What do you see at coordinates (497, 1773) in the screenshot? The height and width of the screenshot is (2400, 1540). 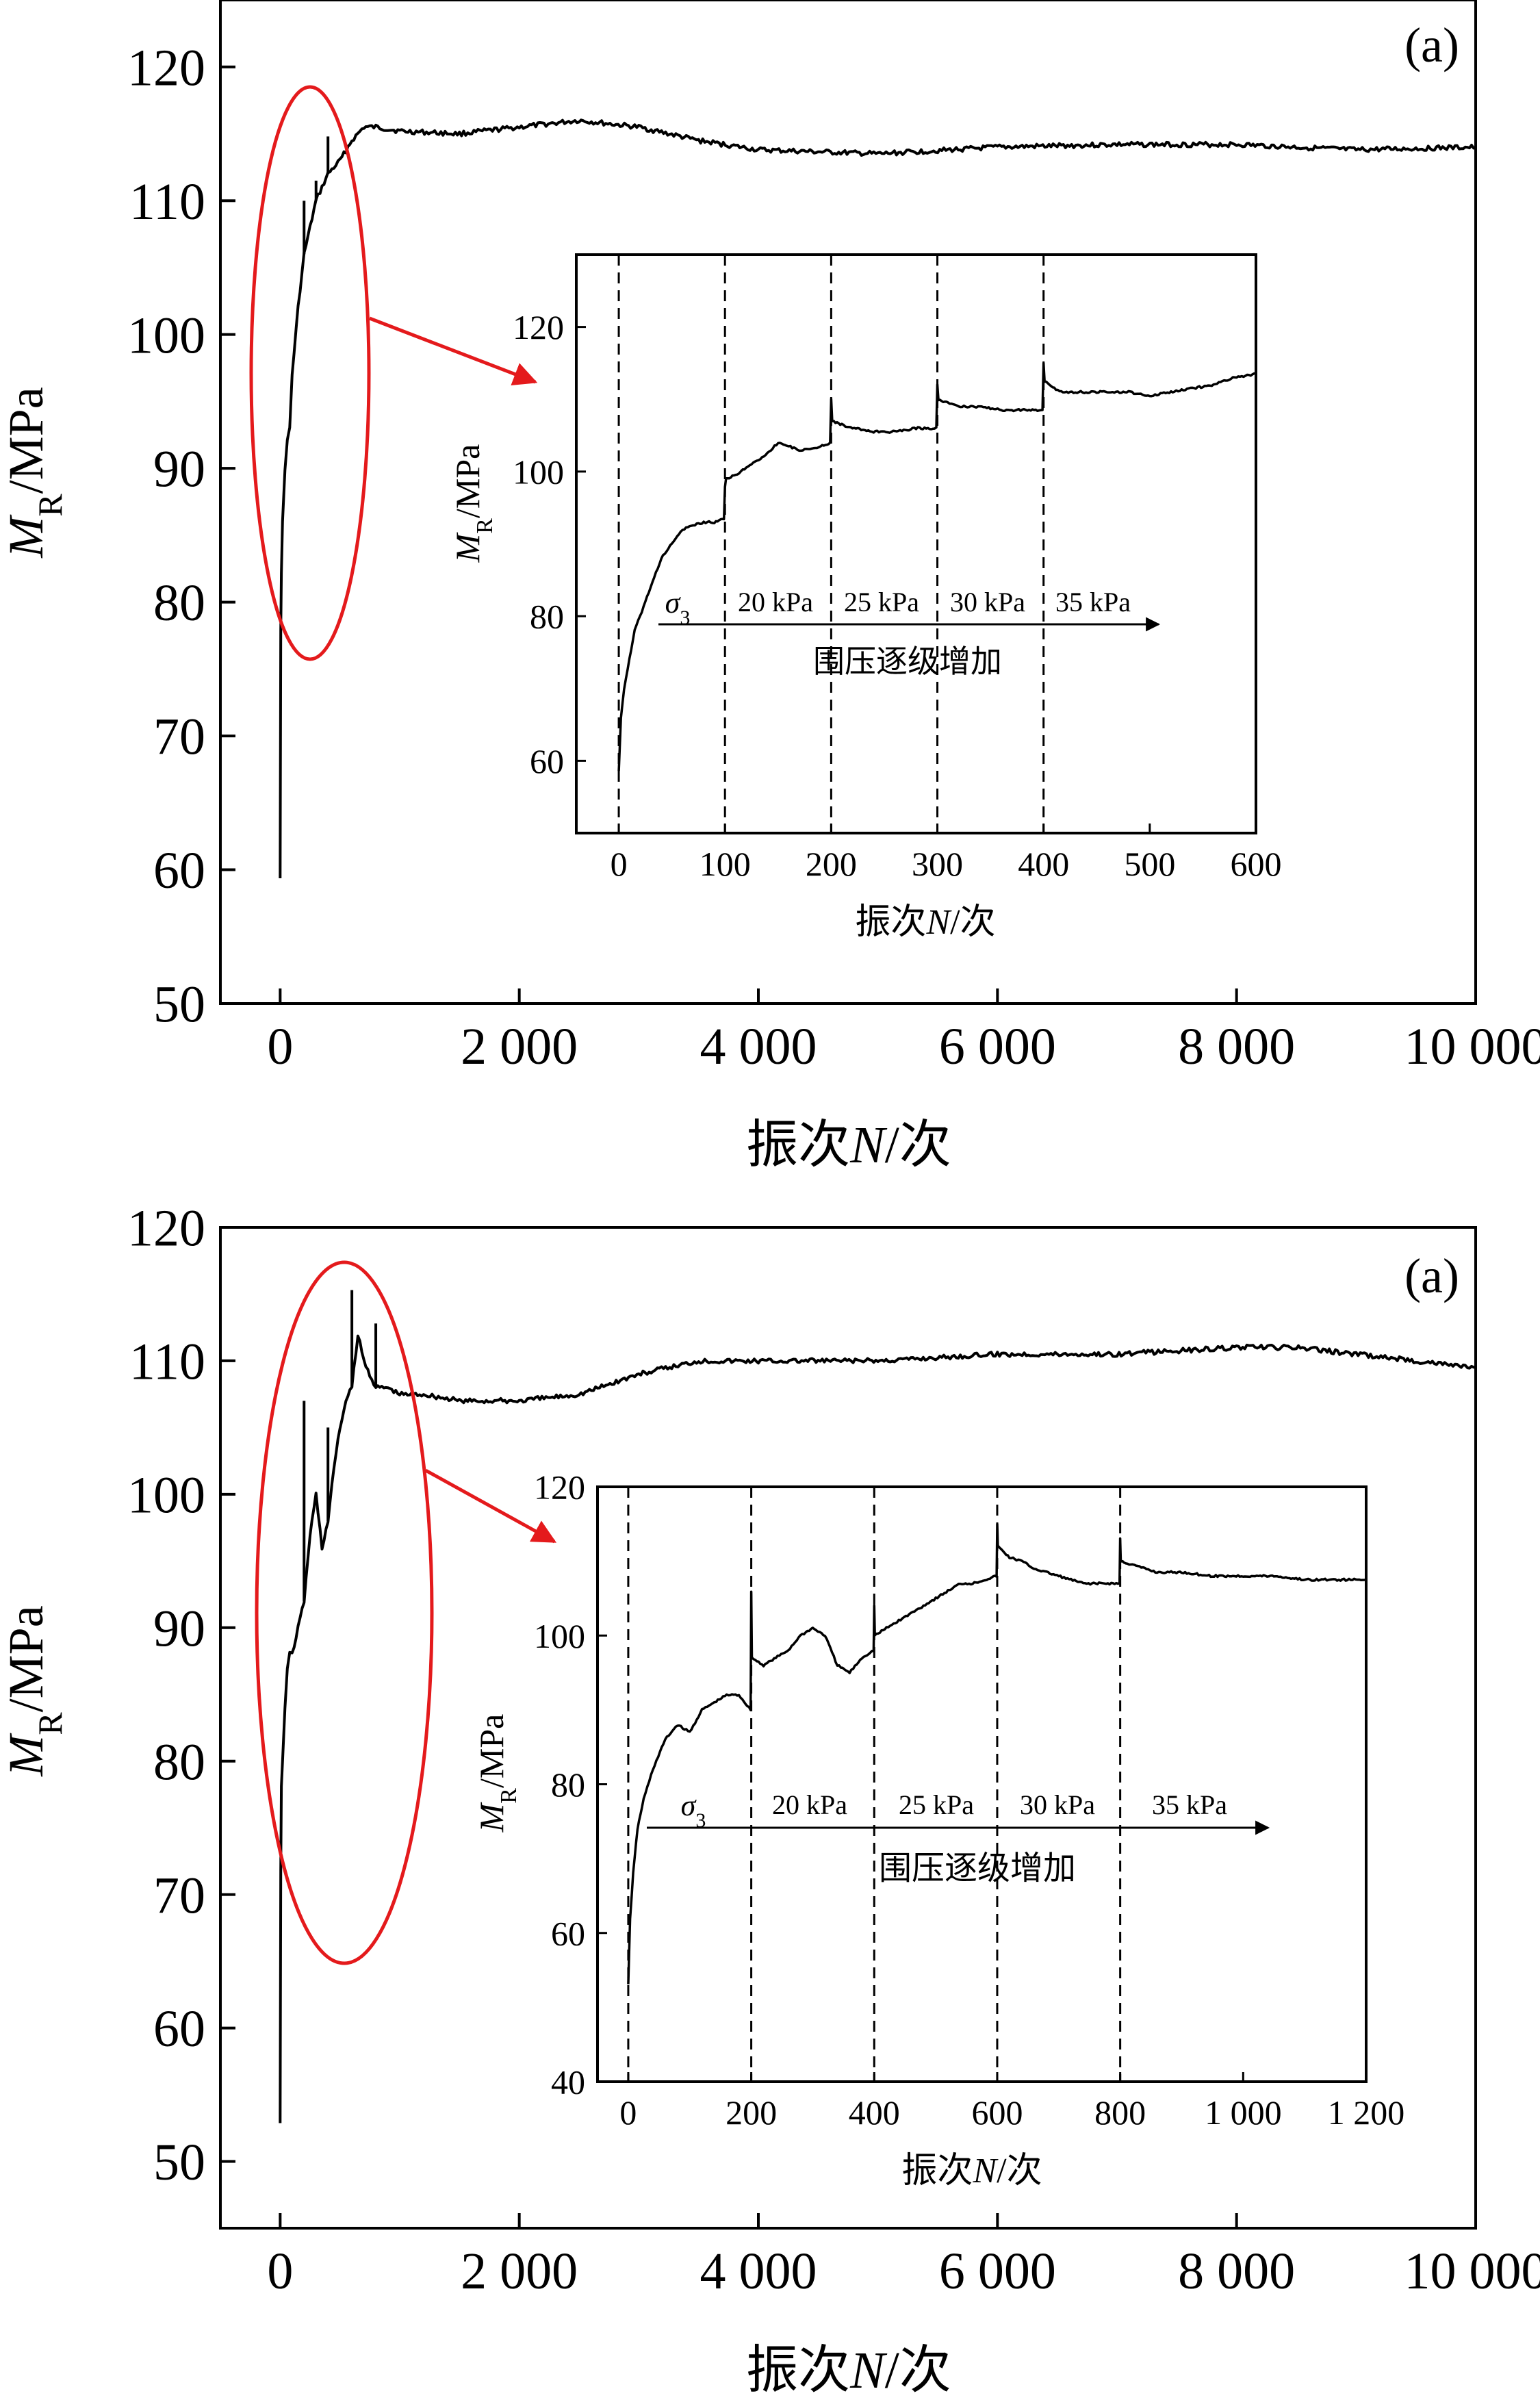 I see `panel-2-inset-y-axis-label: MR/MPa` at bounding box center [497, 1773].